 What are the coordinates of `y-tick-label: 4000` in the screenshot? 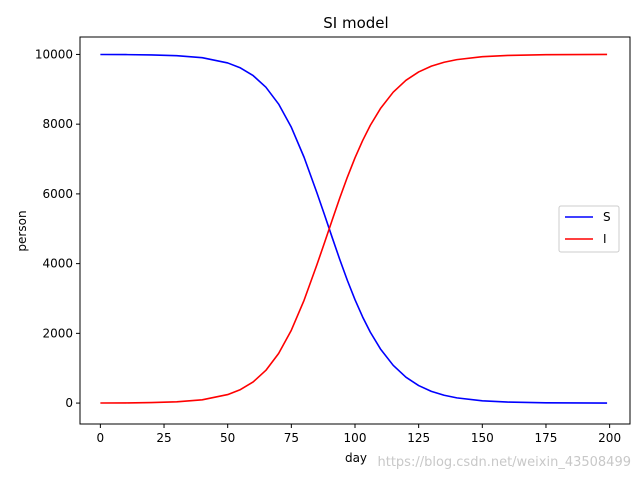 It's located at (57, 264).